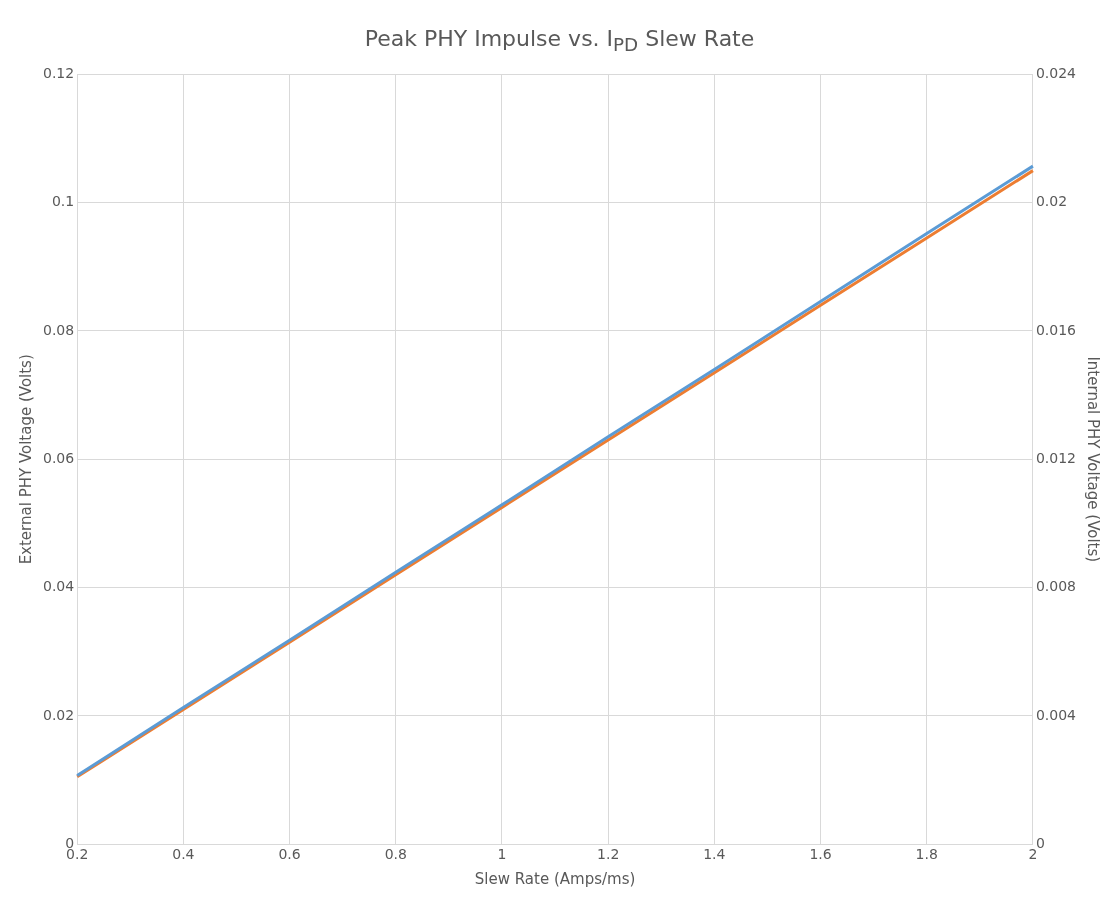 Image resolution: width=1119 pixels, height=906 pixels. I want to click on y2-tick-label: 0.012, so click(1056, 458).